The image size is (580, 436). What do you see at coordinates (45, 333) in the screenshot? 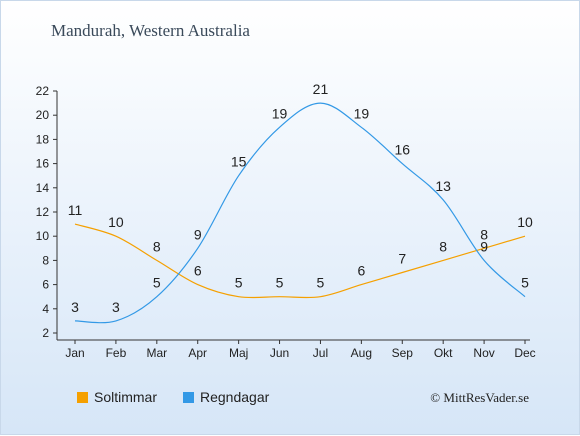
I see `y-tick-label: 2` at bounding box center [45, 333].